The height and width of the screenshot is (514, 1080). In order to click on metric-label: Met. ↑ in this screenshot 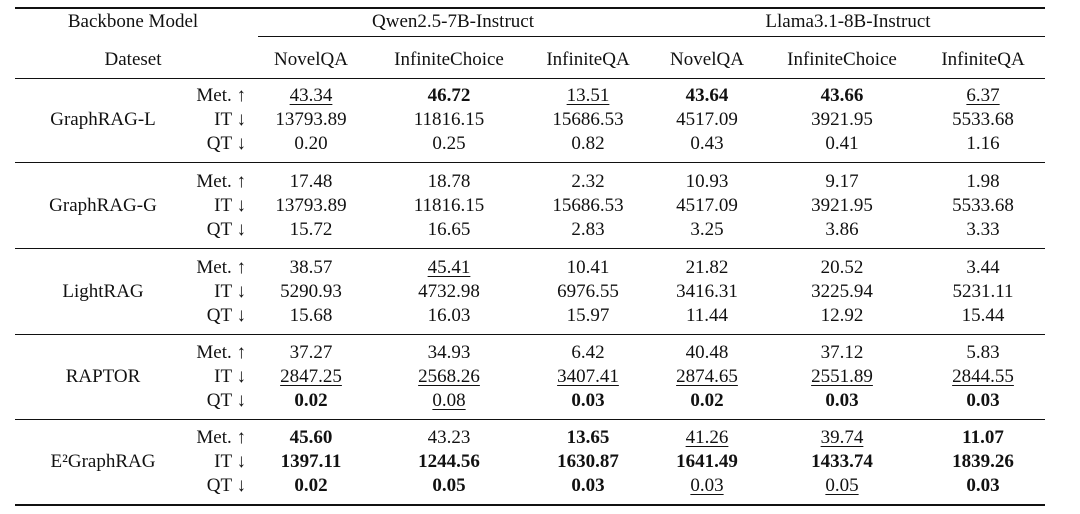, I will do `click(221, 181)`.